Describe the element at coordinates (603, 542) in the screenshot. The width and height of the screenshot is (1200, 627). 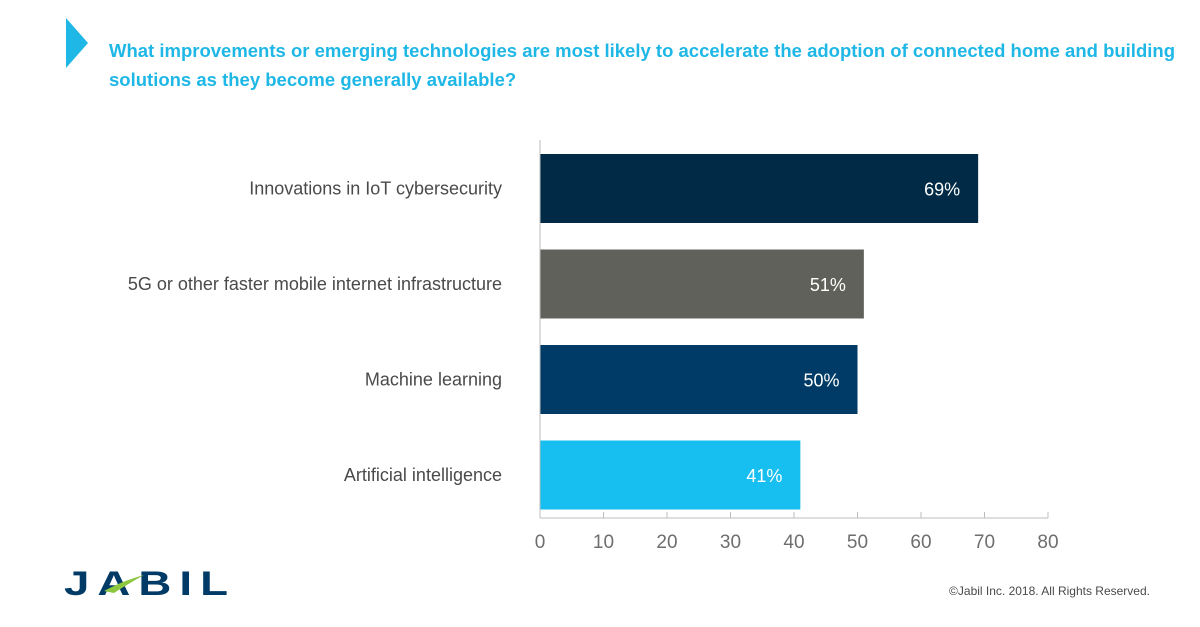
I see `x-tick-label-10: 10` at that location.